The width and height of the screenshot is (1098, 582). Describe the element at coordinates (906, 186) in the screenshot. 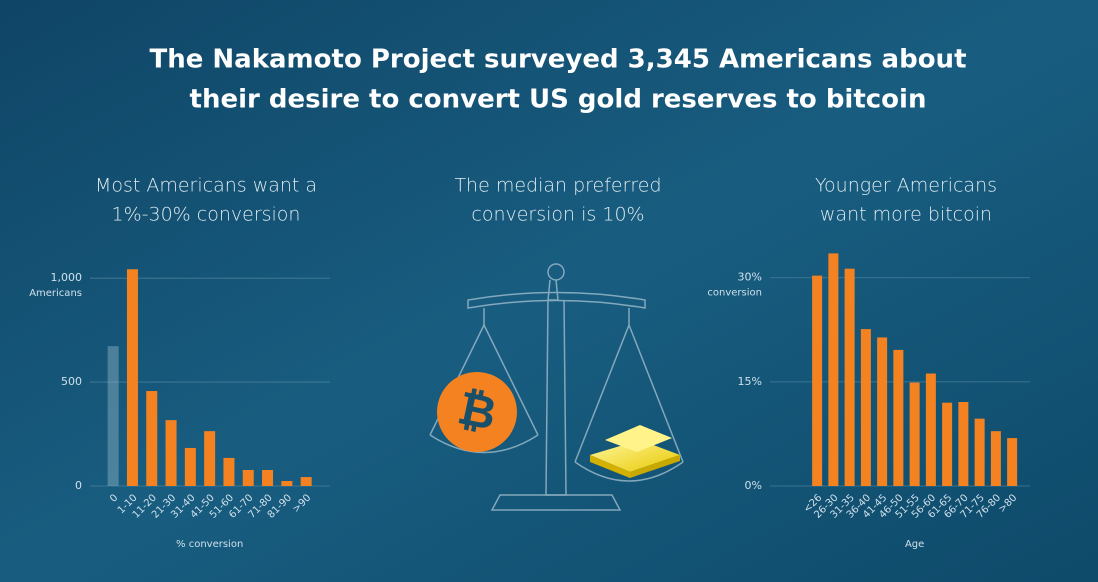

I see `chart-title: Younger Americans` at that location.